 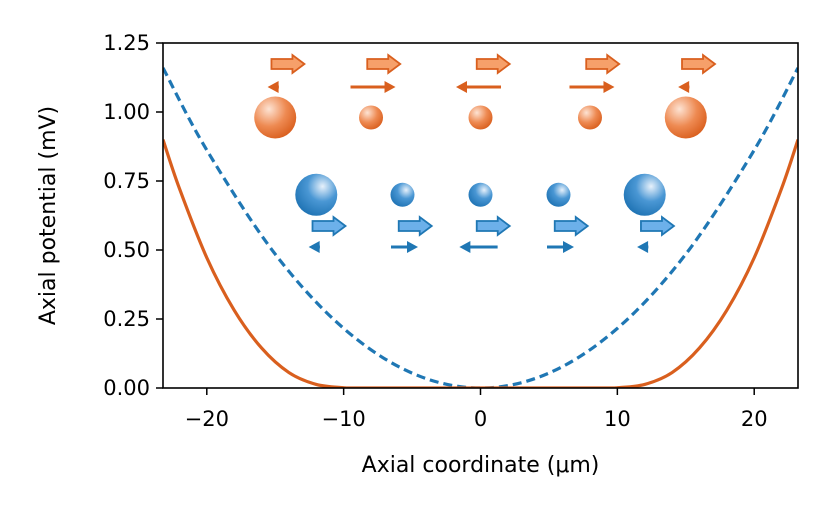 What do you see at coordinates (133, 215) in the screenshot?
I see `y-axis-ticks: 0.00 0.25 0.50 0.75 1.00 1.25` at bounding box center [133, 215].